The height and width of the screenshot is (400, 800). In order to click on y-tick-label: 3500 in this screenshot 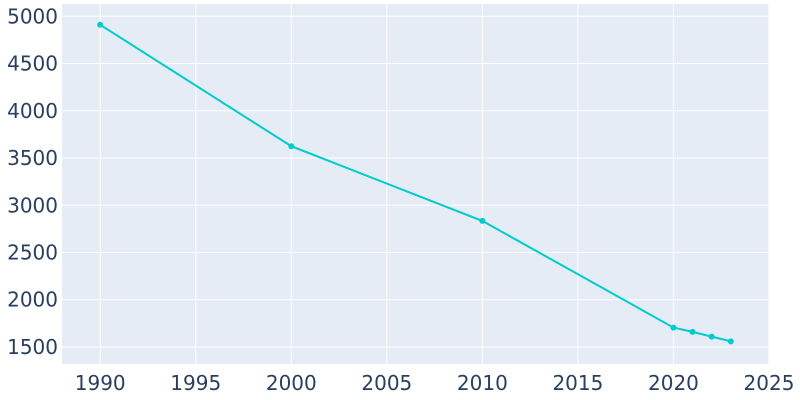, I will do `click(32, 158)`.